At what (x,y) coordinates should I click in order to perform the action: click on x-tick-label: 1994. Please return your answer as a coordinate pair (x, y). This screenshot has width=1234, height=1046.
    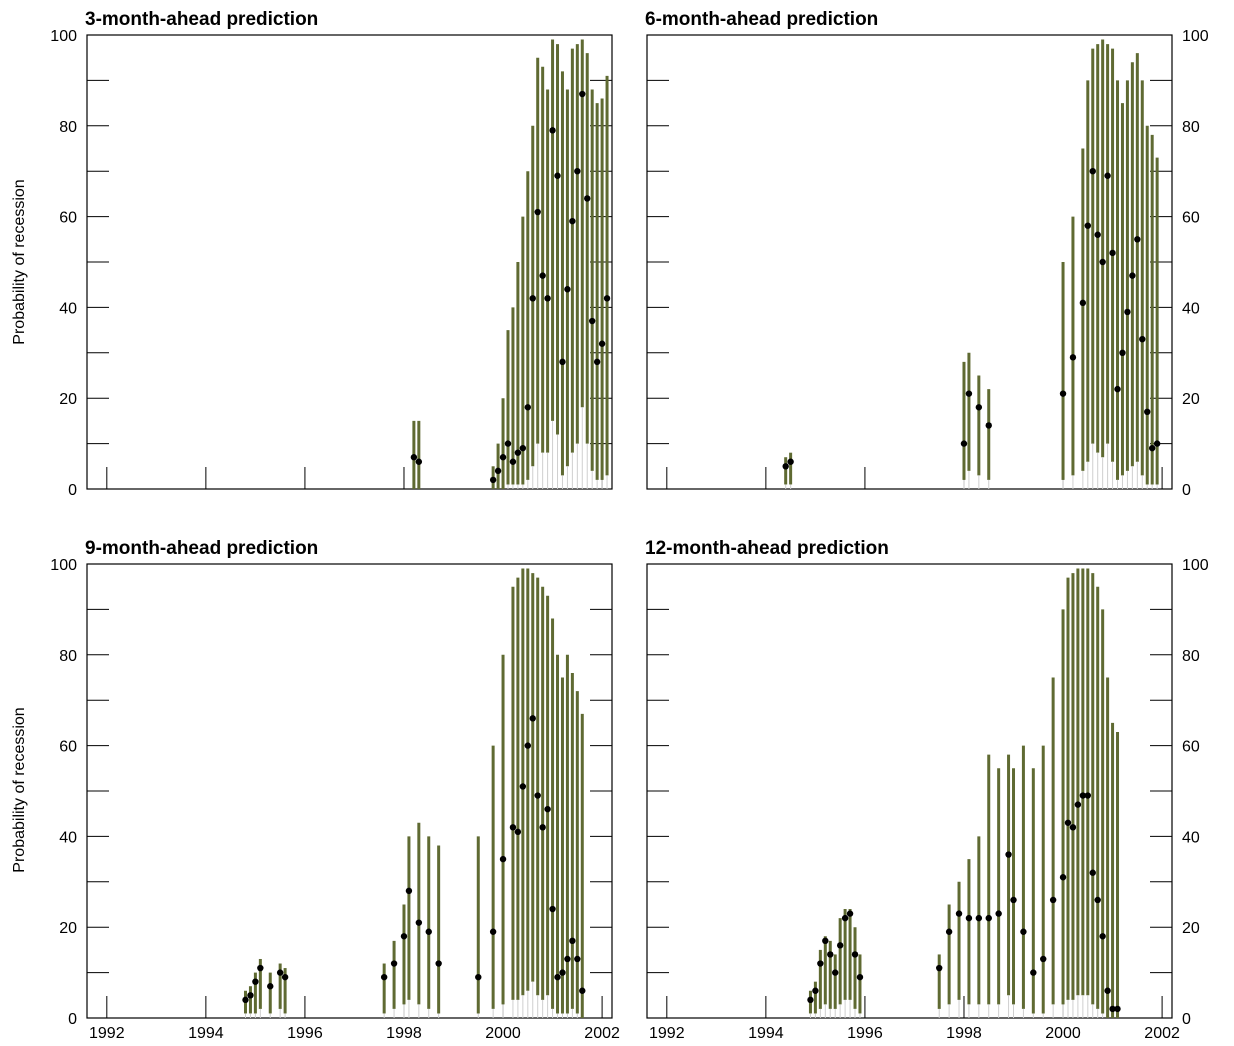
    Looking at the image, I should click on (766, 1033).